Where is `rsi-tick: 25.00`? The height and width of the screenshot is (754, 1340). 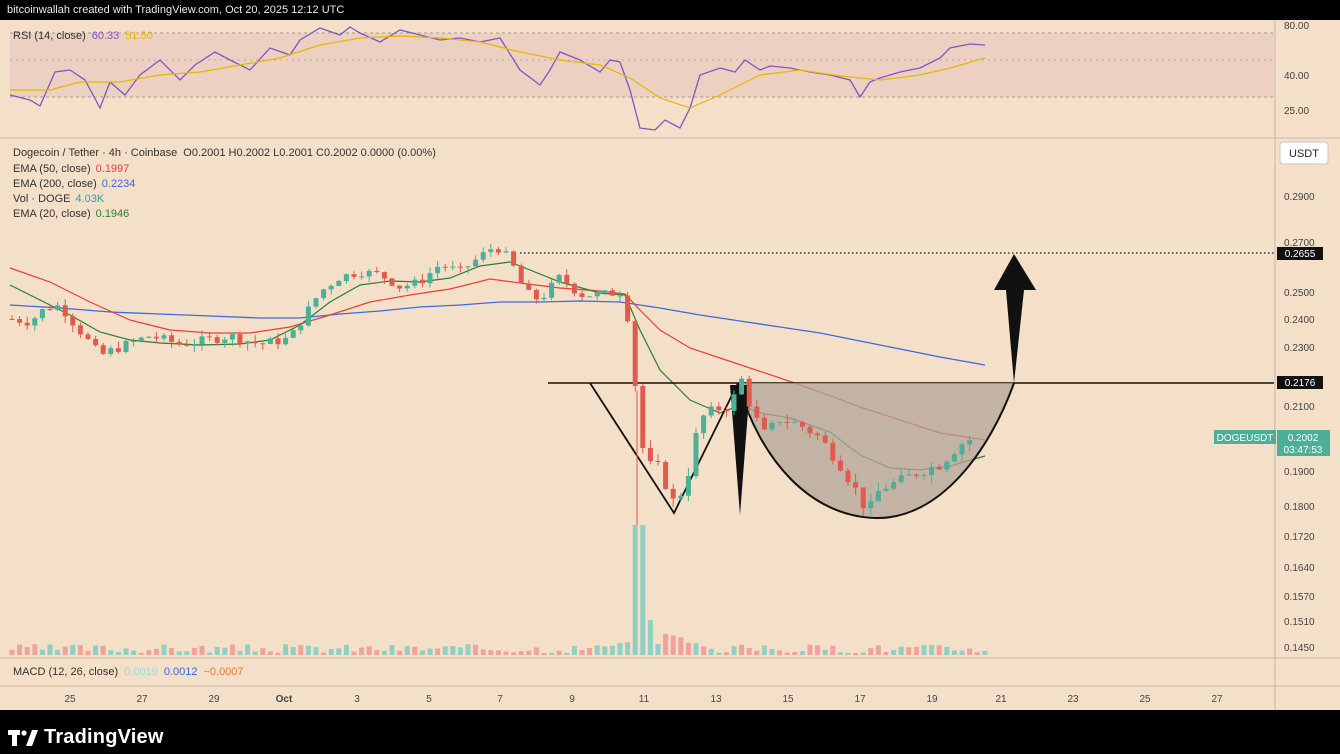 rsi-tick: 25.00 is located at coordinates (1296, 111).